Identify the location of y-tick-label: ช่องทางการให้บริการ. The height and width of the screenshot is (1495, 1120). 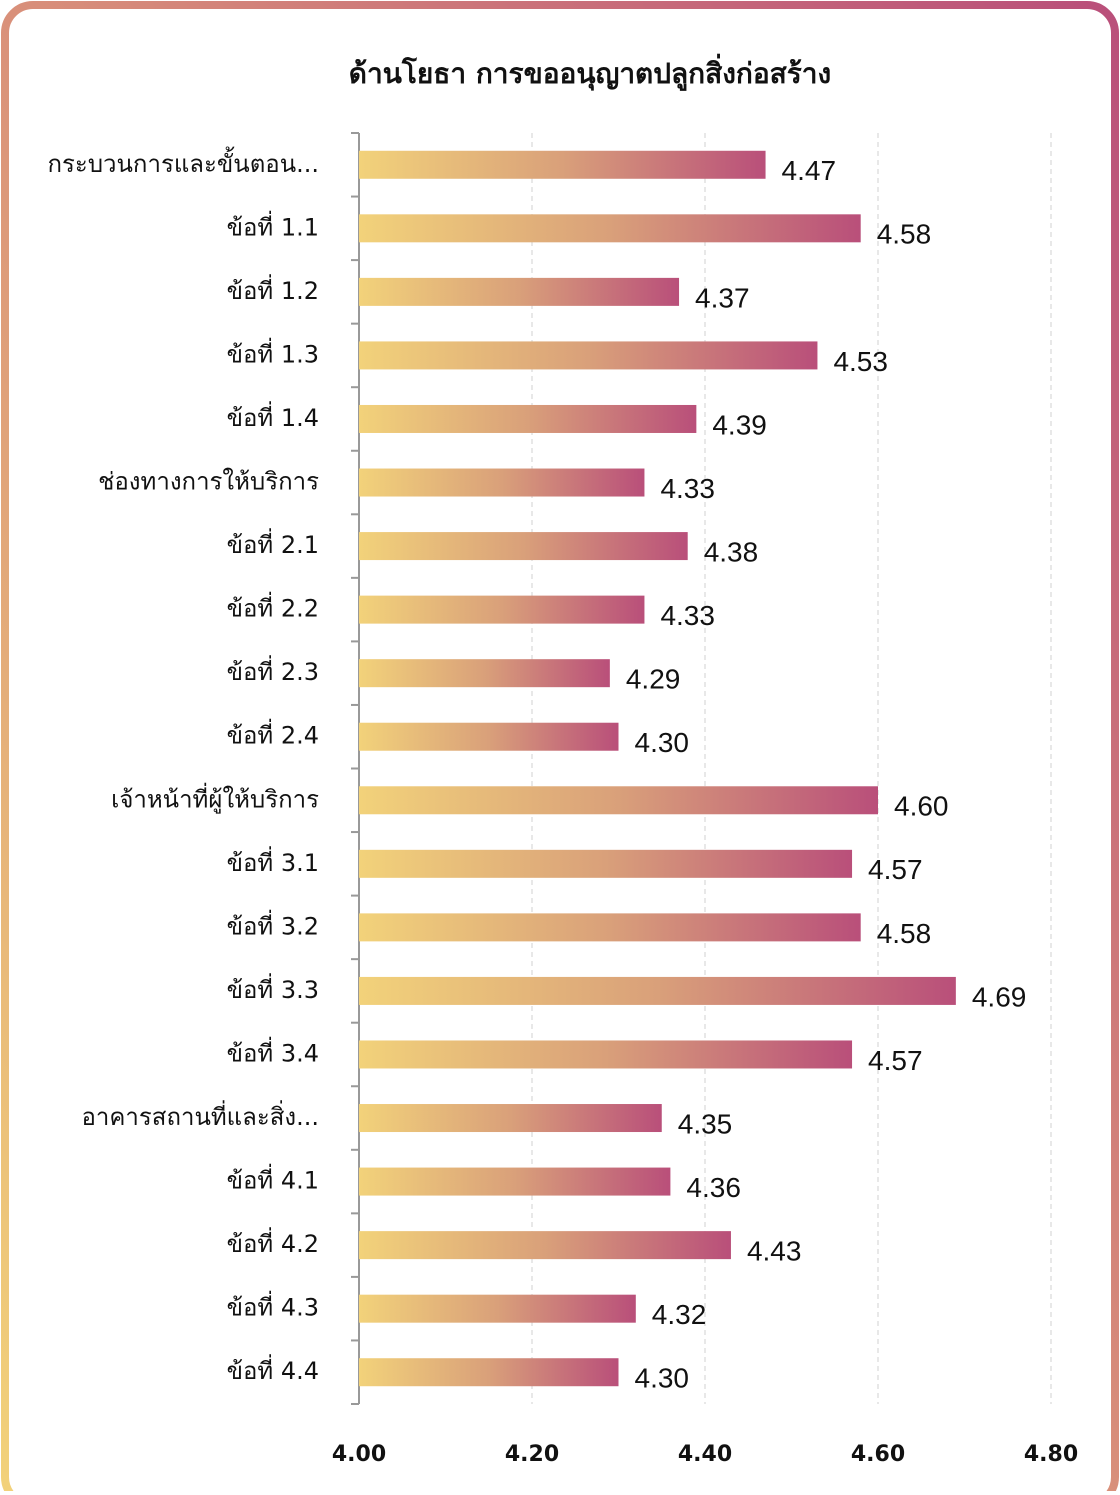
(208, 482).